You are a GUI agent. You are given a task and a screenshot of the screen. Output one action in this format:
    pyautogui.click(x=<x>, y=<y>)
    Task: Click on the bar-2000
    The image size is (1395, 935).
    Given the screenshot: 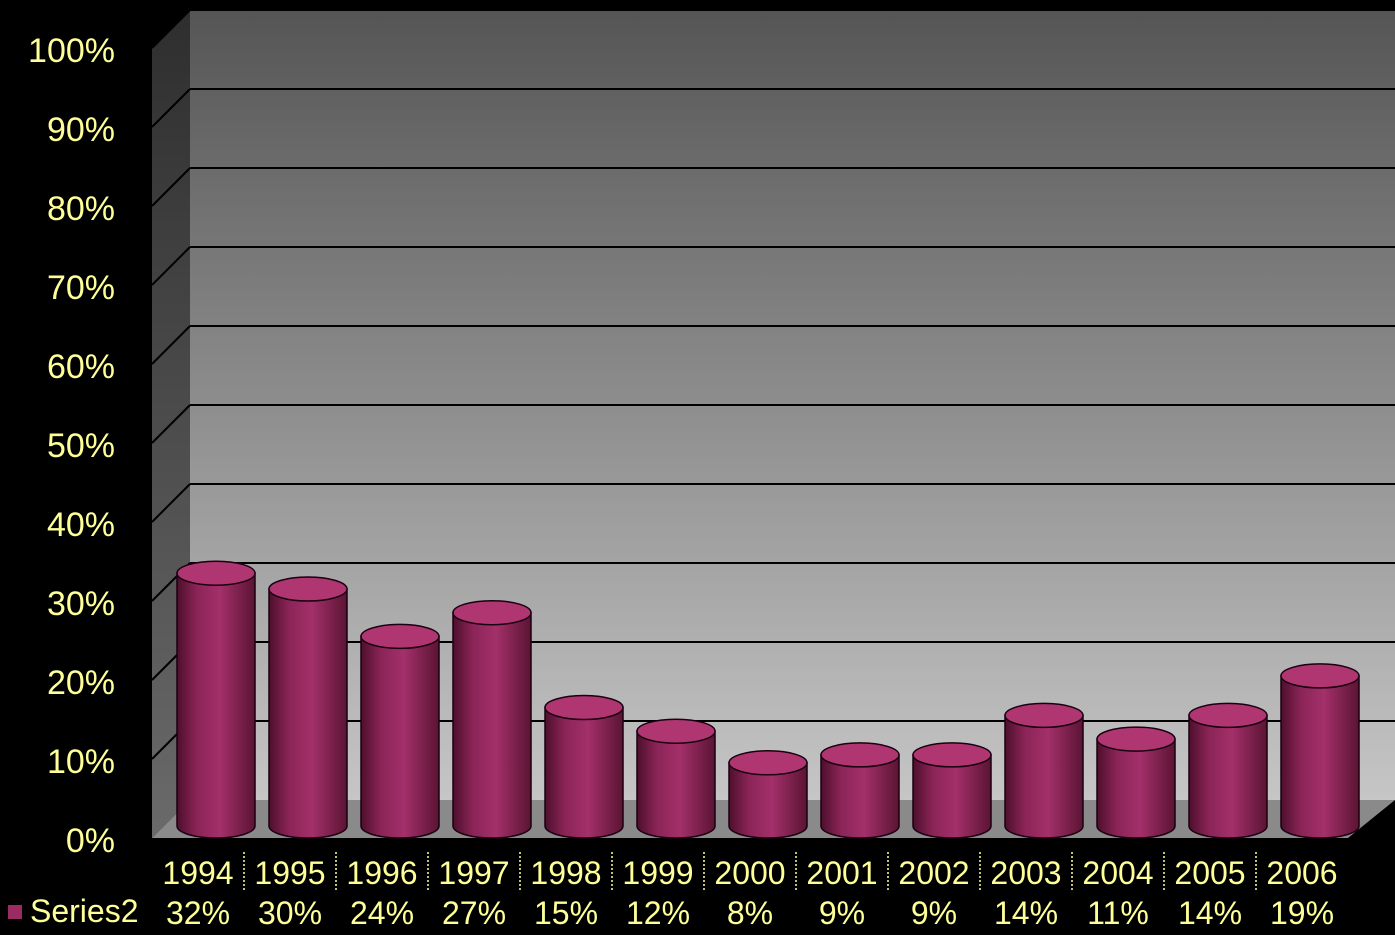 What is the action you would take?
    pyautogui.click(x=768, y=794)
    